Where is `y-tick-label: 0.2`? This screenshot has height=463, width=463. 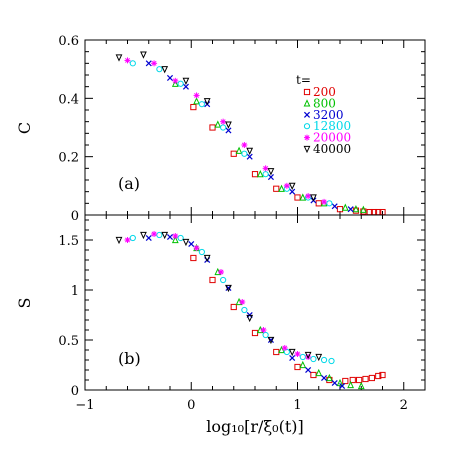
y-tick-label: 0.2 is located at coordinates (68, 158).